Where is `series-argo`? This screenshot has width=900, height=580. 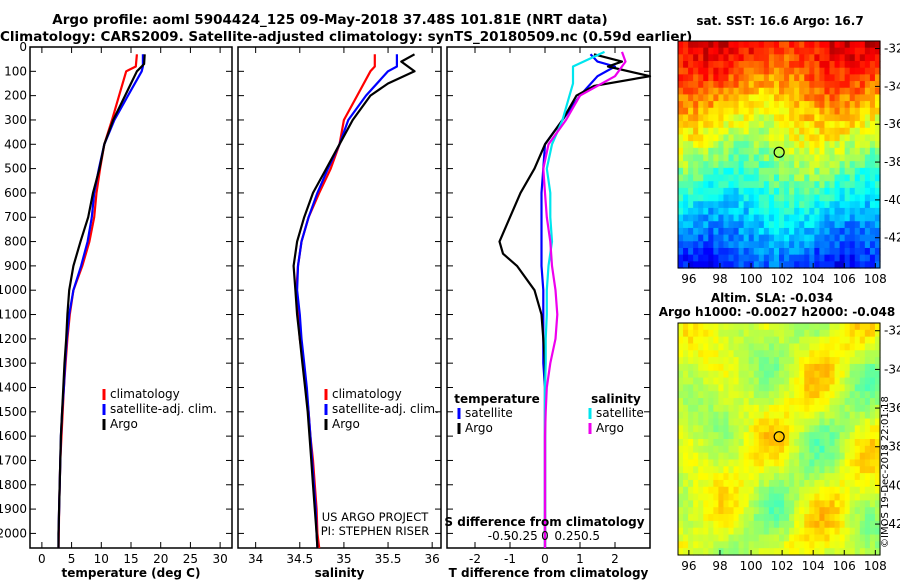
series-argo is located at coordinates (101, 301).